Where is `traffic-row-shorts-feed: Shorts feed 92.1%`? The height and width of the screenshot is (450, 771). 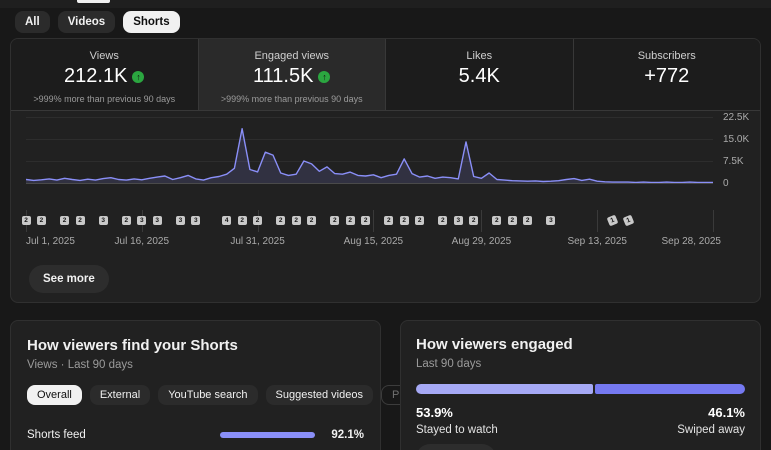
traffic-row-shorts-feed: Shorts feed 92.1% is located at coordinates (195, 435).